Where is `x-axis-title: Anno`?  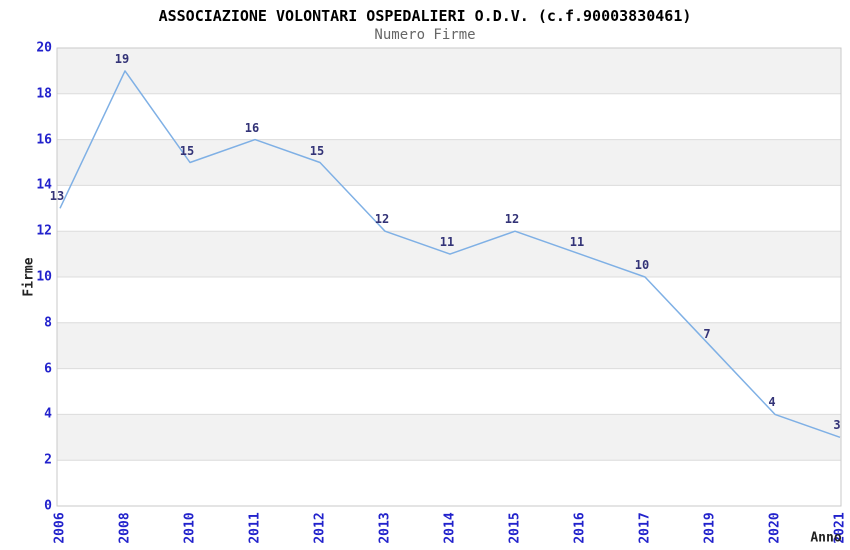
x-axis-title: Anno is located at coordinates (826, 538).